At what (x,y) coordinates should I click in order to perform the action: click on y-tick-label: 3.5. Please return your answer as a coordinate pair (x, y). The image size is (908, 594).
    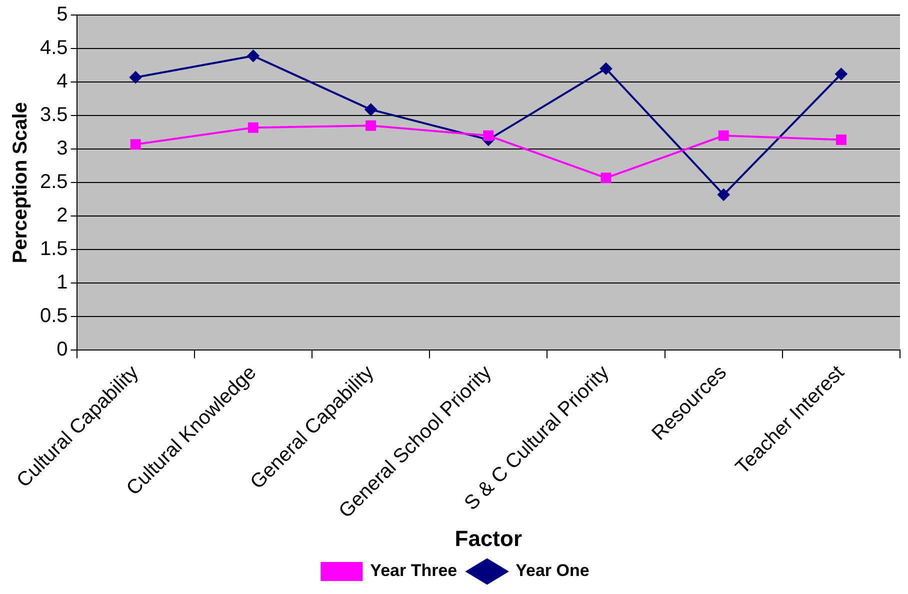
    Looking at the image, I should click on (54, 115).